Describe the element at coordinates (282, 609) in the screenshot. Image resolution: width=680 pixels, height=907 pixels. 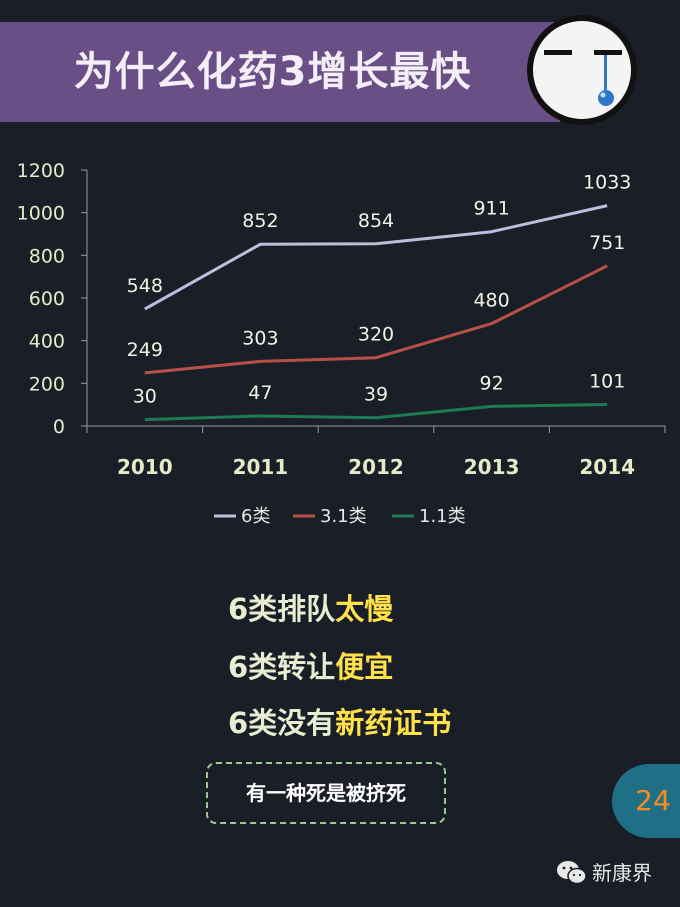
I see `bullet-1-text: 6类排队` at that location.